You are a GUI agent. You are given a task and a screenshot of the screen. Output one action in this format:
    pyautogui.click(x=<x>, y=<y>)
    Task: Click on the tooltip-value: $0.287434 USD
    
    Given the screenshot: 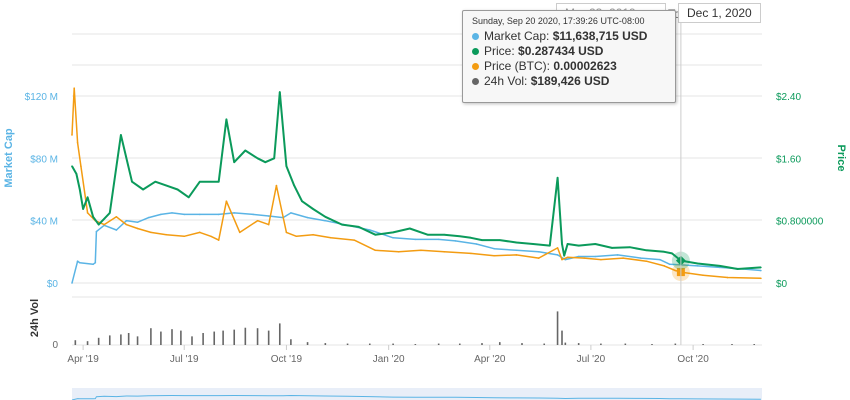 What is the action you would take?
    pyautogui.click(x=561, y=51)
    